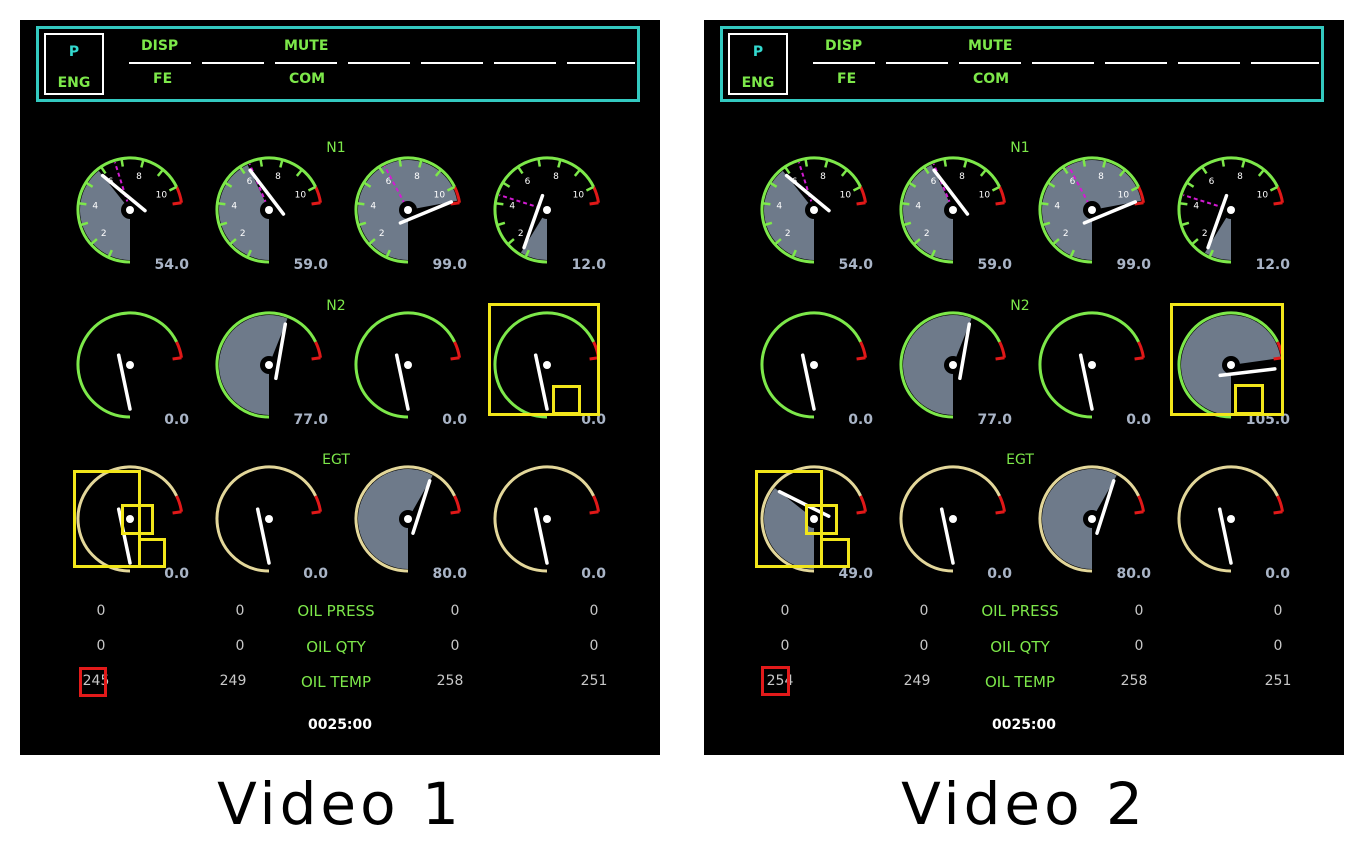 This screenshot has height=866, width=1364. What do you see at coordinates (1141, 350) in the screenshot?
I see `n2-redline-arc` at bounding box center [1141, 350].